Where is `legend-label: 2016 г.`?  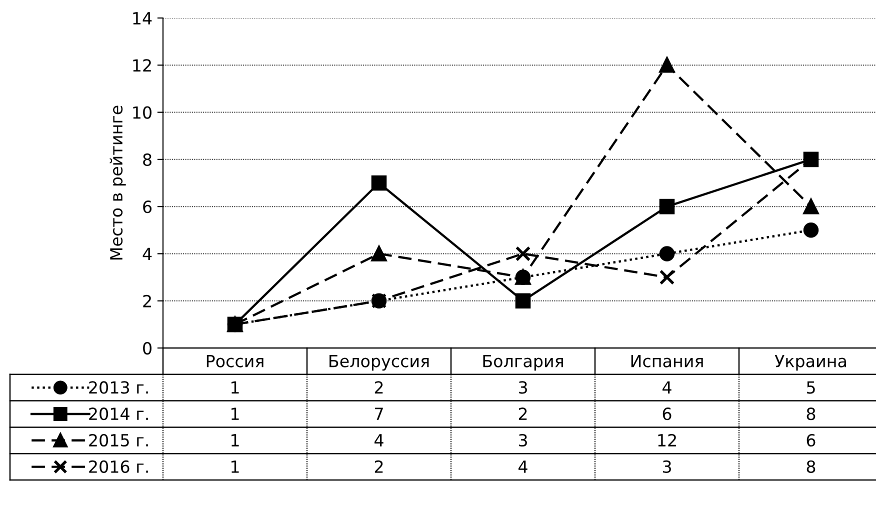 legend-label: 2016 г. is located at coordinates (118, 466).